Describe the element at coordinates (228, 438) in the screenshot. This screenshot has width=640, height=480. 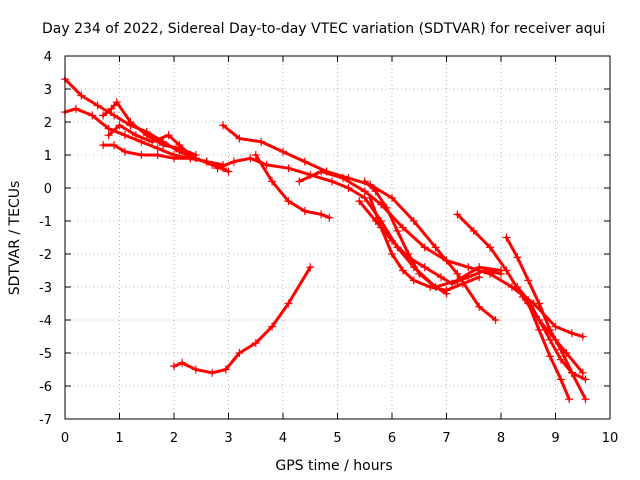
I see `x-tick-label: 3` at that location.